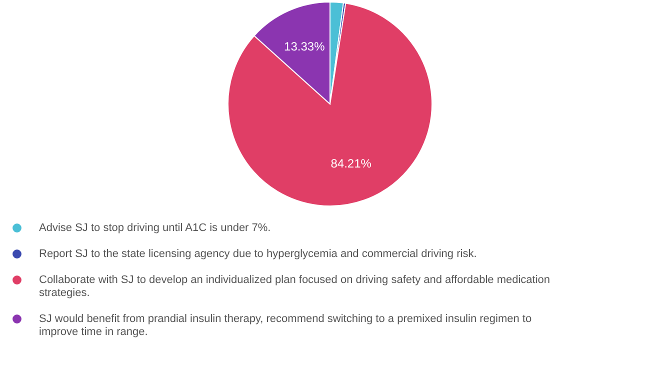  Describe the element at coordinates (285, 325) in the screenshot. I see `legend-label: SJ would benefit from prandial insulin therapy, recommend switching to a premixed insulin regimen to improve time in range.` at that location.